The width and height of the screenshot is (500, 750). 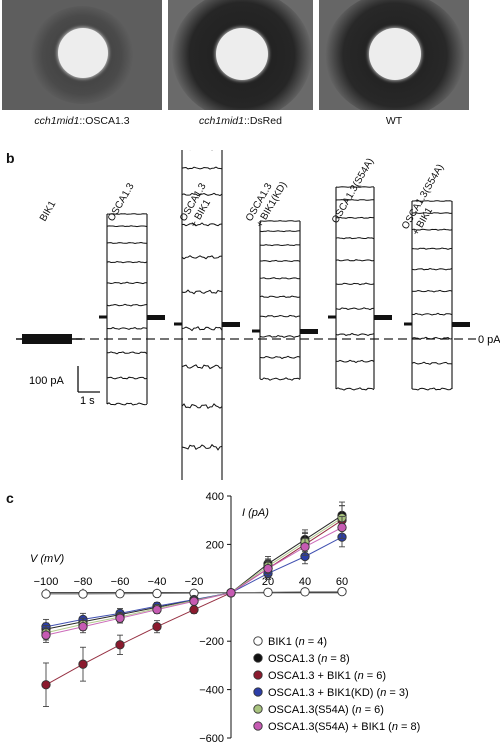 What do you see at coordinates (297, 642) in the screenshot?
I see `legend-label: BIK1 (n = 4)` at bounding box center [297, 642].